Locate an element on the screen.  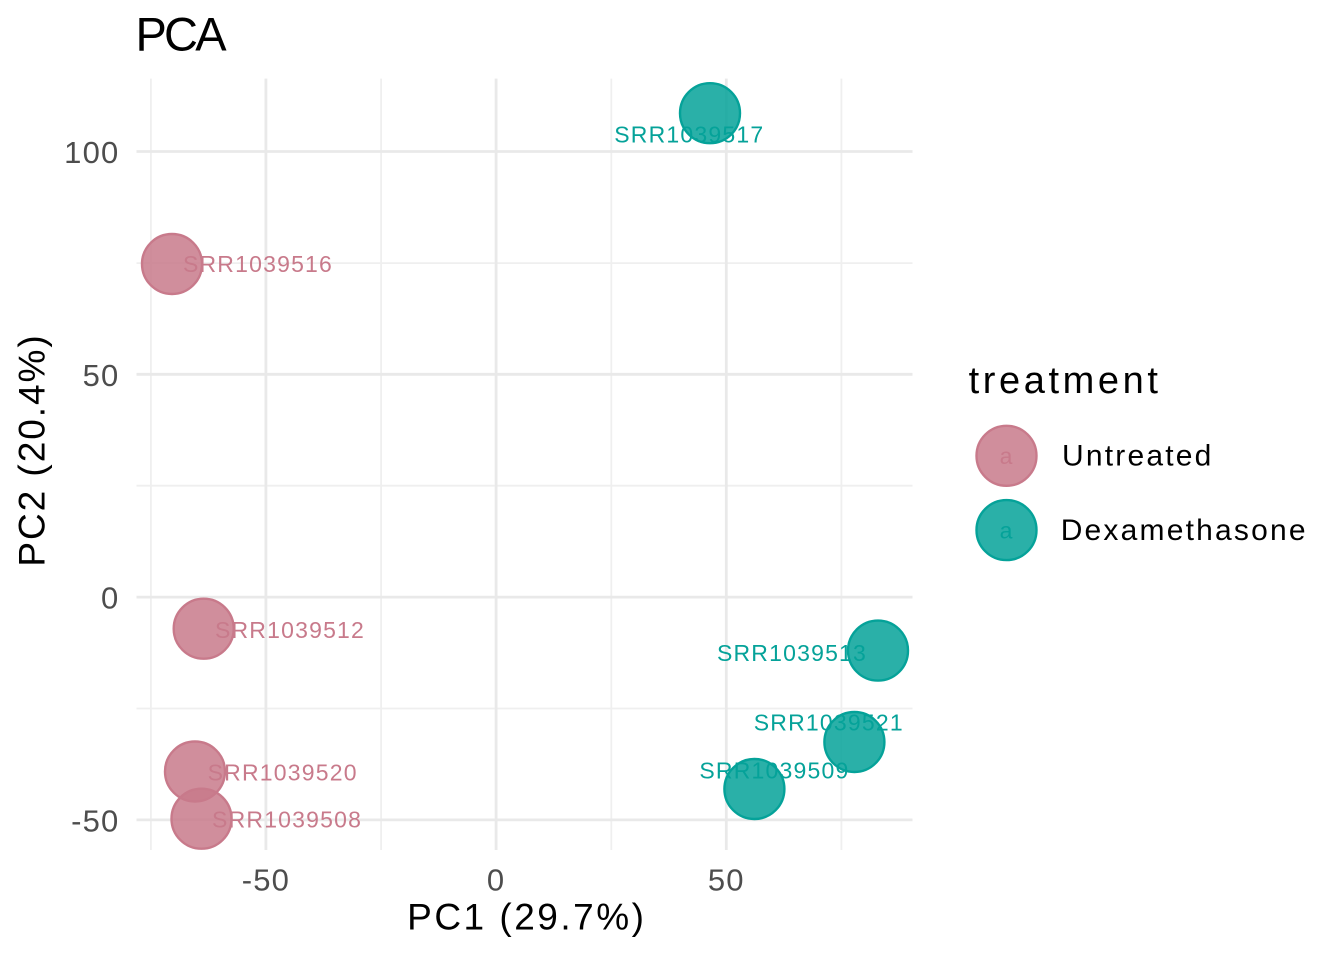
svg-text: Dexamethasone is located at coordinates (1184, 530).